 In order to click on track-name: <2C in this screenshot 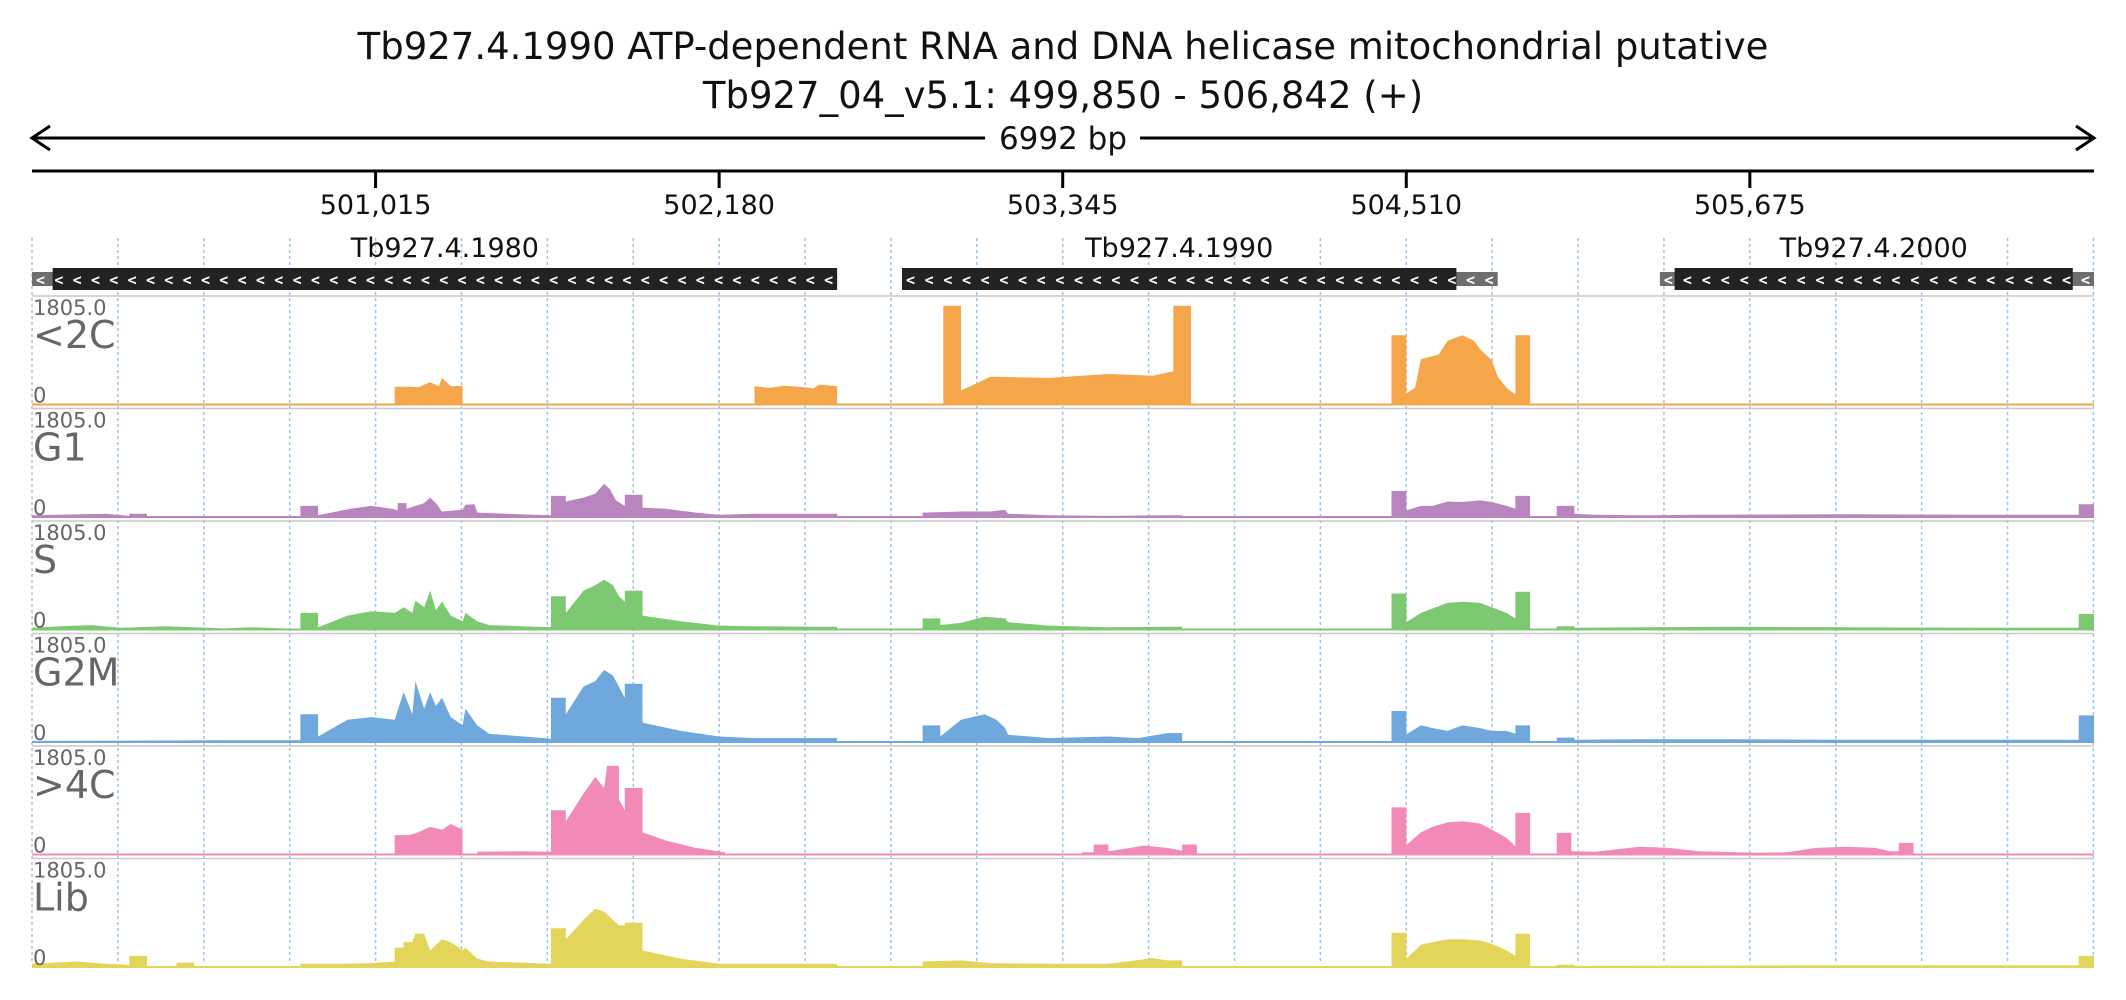, I will do `click(74, 335)`.